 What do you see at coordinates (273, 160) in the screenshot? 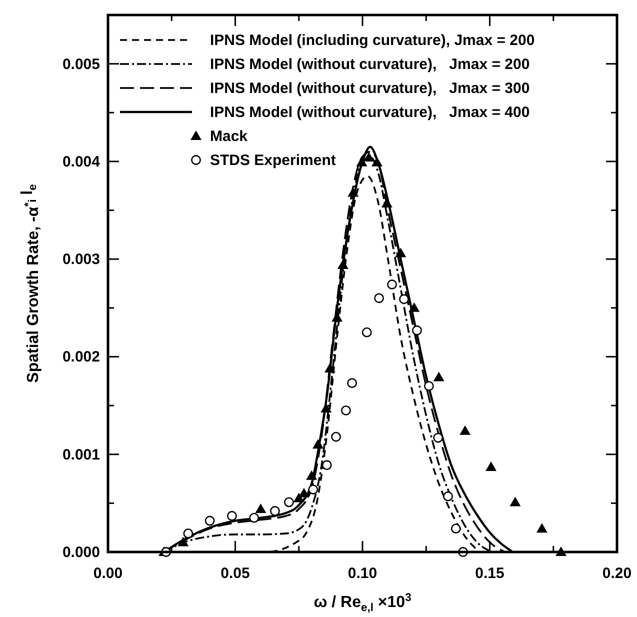
I see `legend-label: STDS Experiment` at bounding box center [273, 160].